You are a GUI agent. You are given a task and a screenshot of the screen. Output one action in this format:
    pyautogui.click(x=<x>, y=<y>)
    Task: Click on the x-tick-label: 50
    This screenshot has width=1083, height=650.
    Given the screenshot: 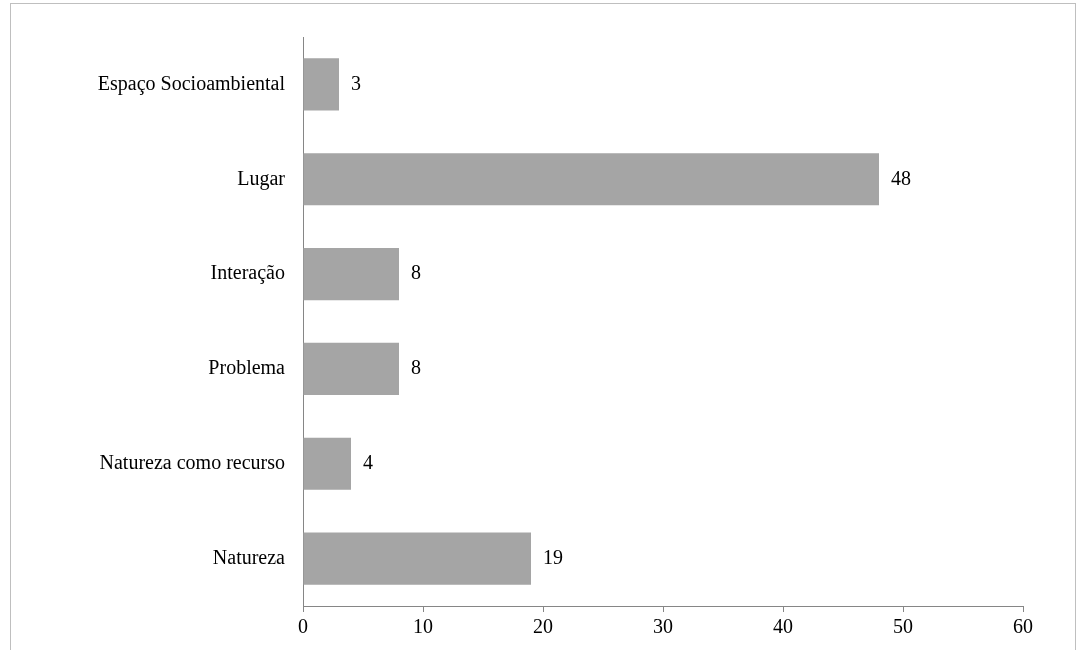 What is the action you would take?
    pyautogui.click(x=903, y=626)
    